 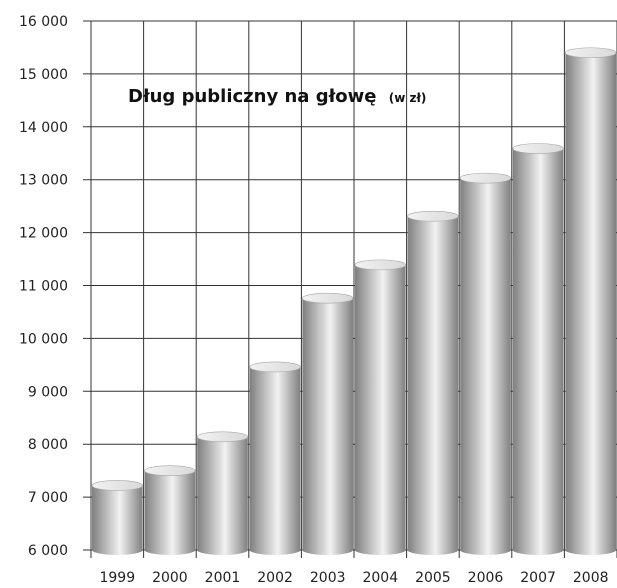 What do you see at coordinates (43, 22) in the screenshot?
I see `y-tick-label: 16 000` at bounding box center [43, 22].